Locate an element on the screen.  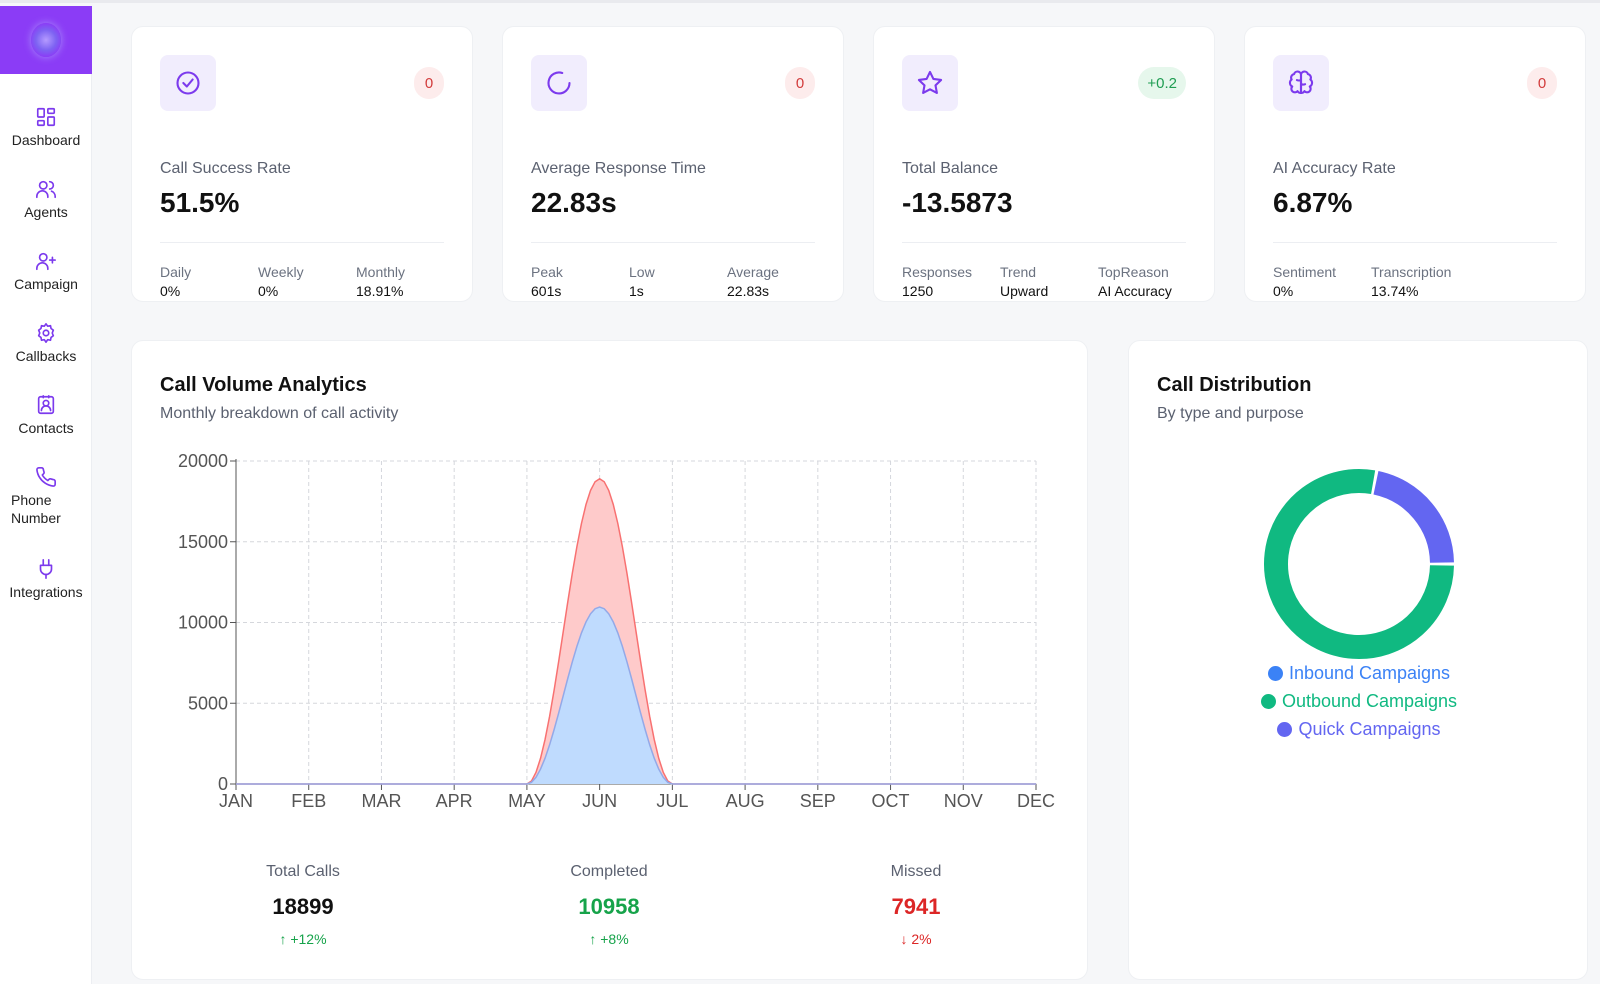
legend-item-quick: Quick Campaigns is located at coordinates (1359, 729).